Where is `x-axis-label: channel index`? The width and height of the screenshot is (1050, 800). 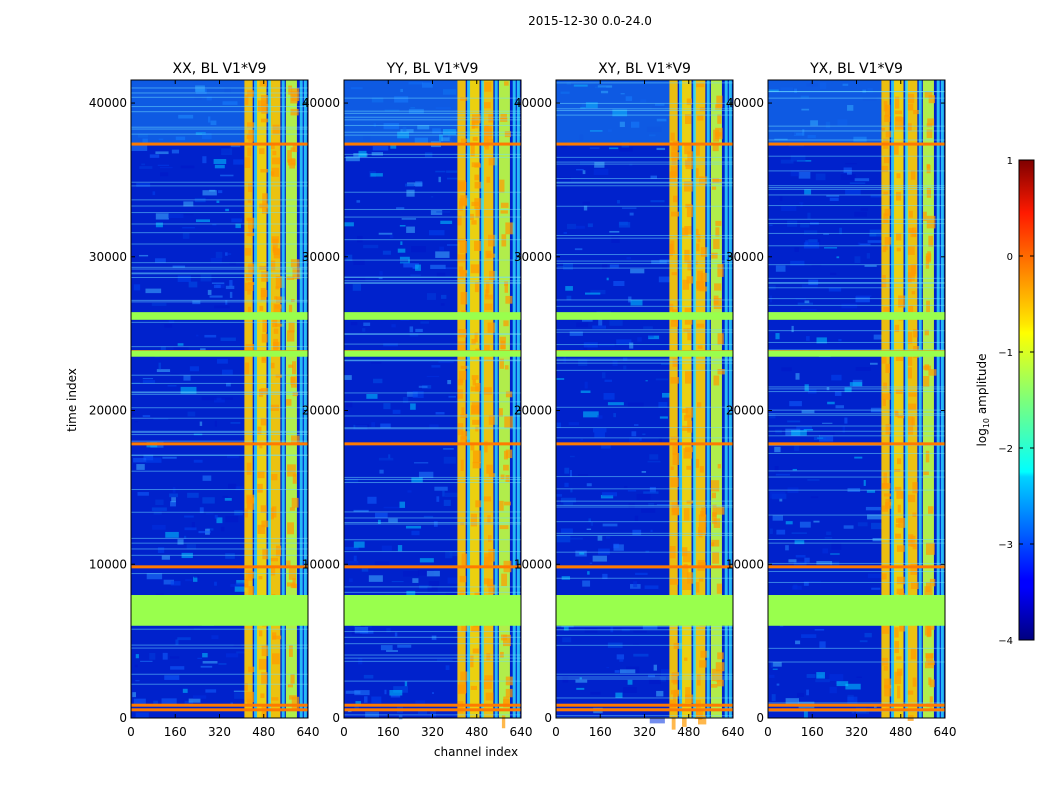 x-axis-label: channel index is located at coordinates (476, 752).